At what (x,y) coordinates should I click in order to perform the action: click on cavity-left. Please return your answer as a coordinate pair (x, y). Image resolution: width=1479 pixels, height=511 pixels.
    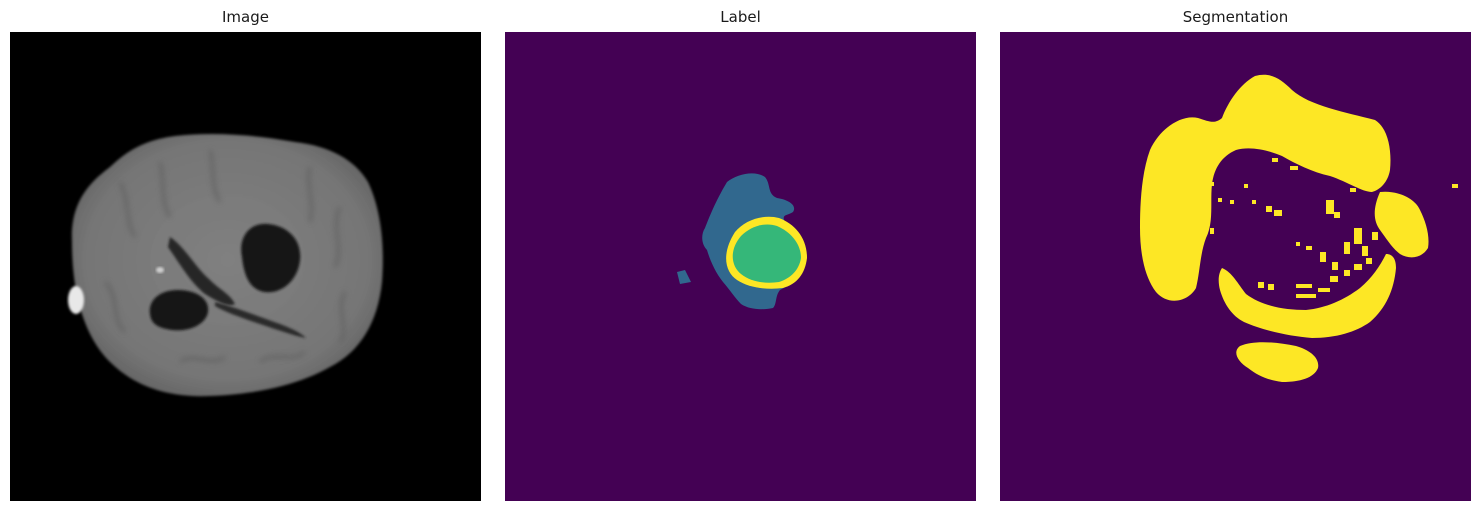
    Looking at the image, I should click on (179, 310).